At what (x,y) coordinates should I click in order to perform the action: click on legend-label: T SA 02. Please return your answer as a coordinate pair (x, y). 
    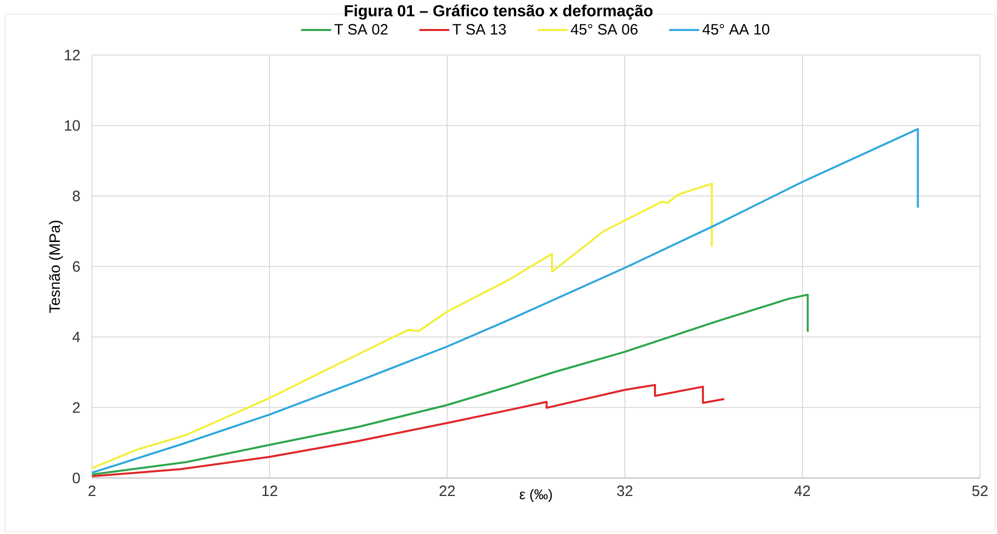
    Looking at the image, I should click on (361, 29).